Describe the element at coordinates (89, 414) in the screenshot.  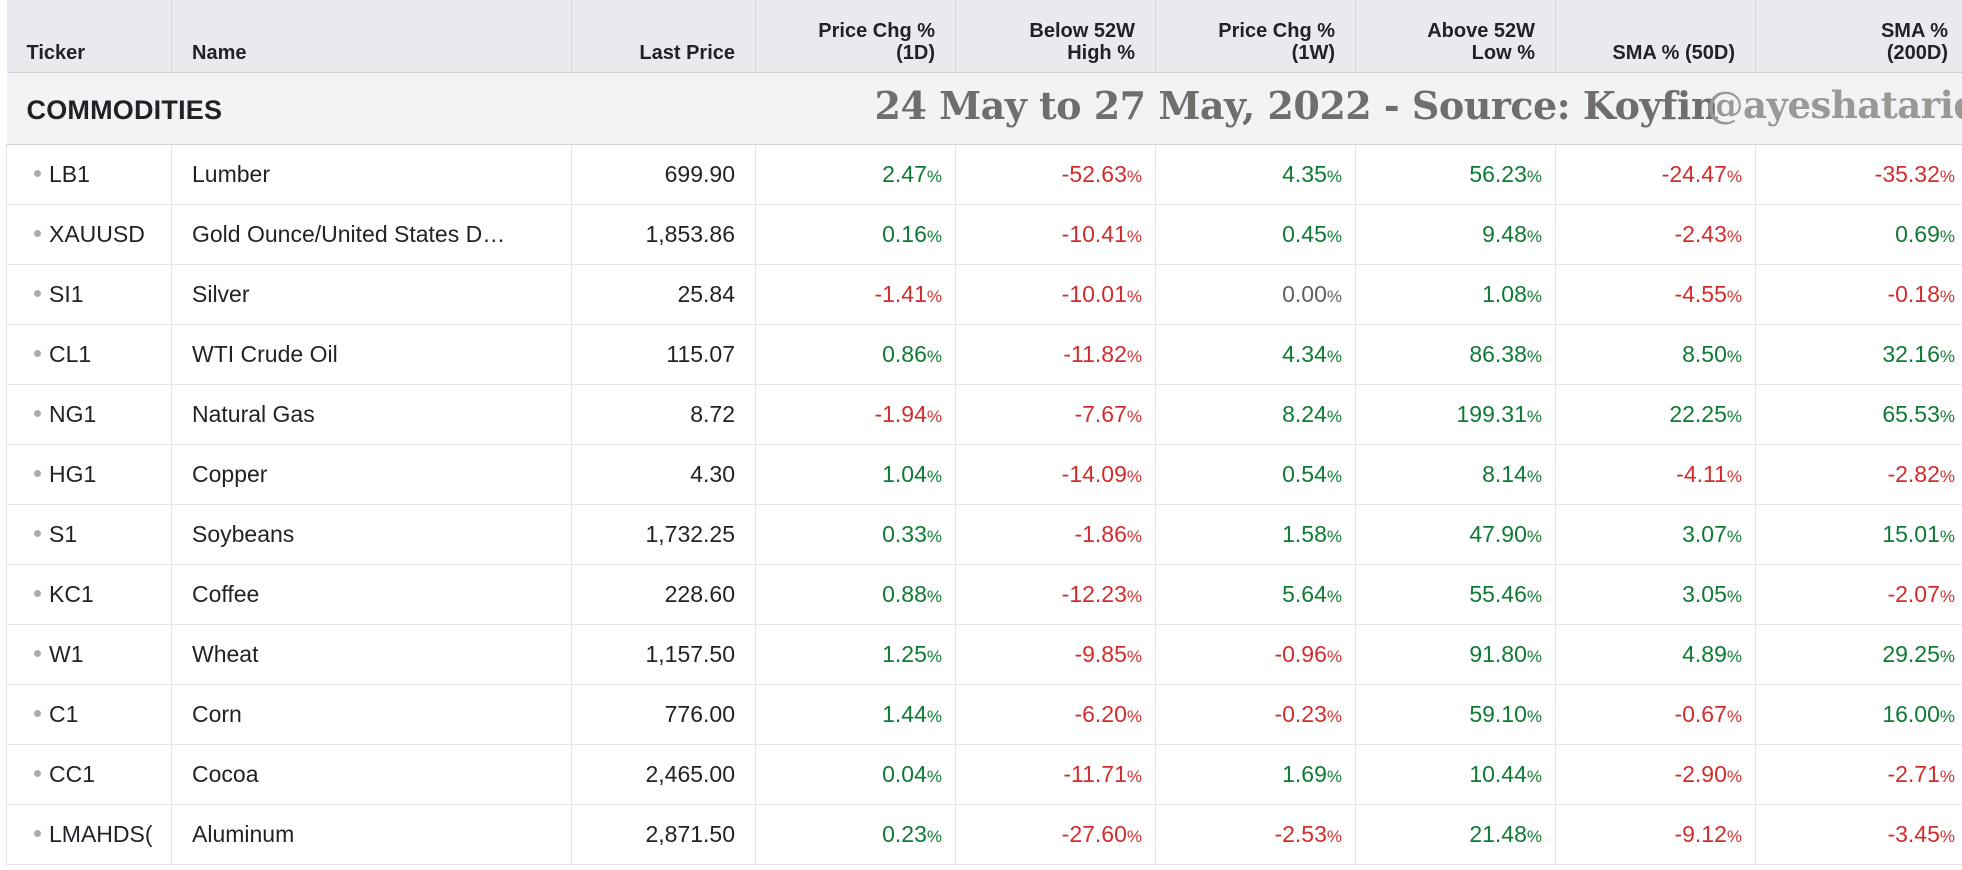
I see `ticker-cell: NG1` at that location.